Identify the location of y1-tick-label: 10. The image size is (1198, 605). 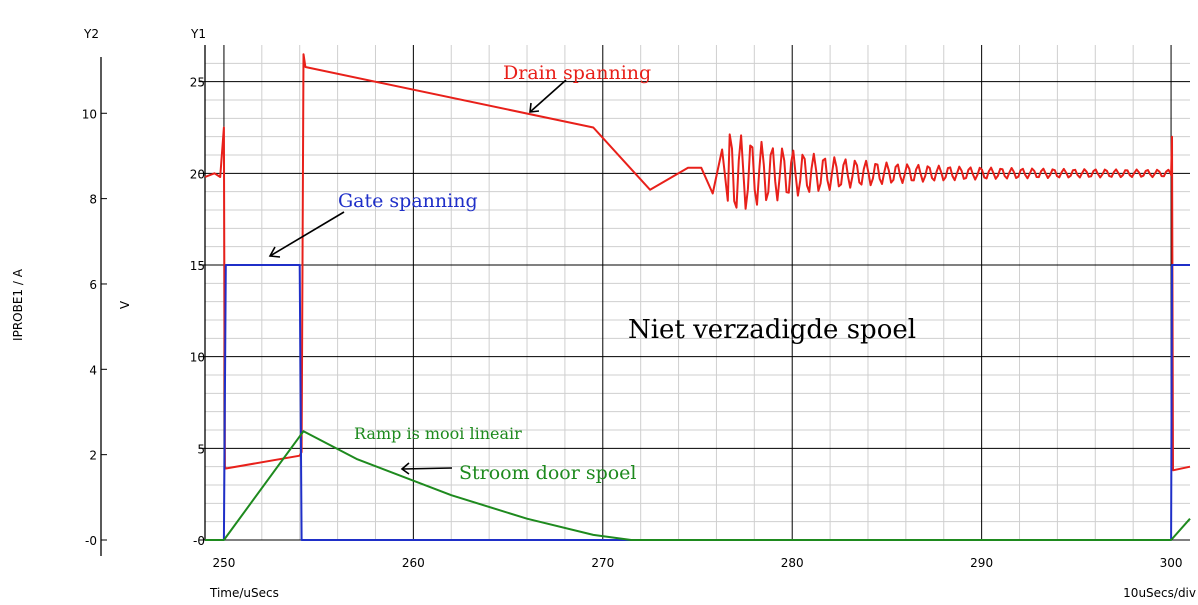
(197, 358).